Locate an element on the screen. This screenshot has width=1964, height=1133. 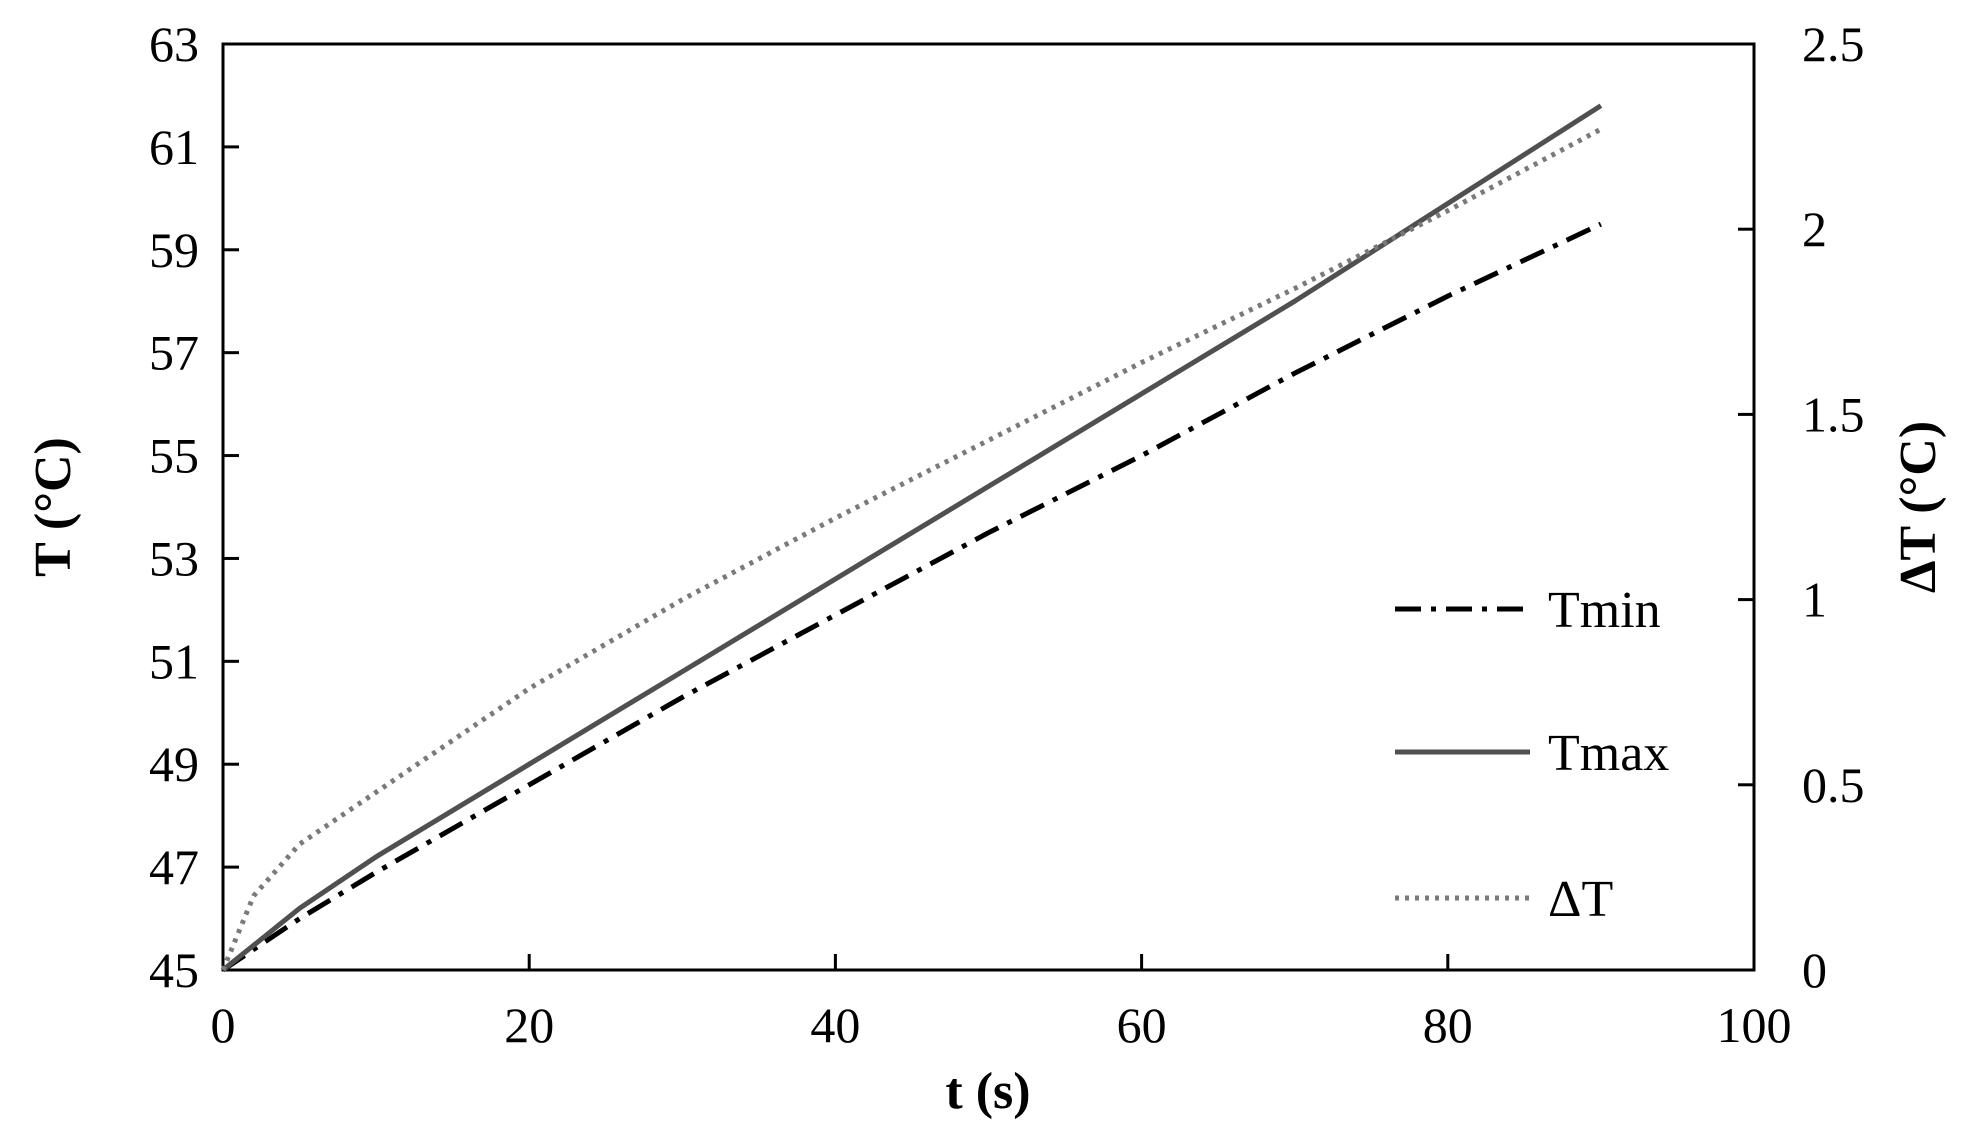
y2-tick-label: 0.5 is located at coordinates (1833, 785).